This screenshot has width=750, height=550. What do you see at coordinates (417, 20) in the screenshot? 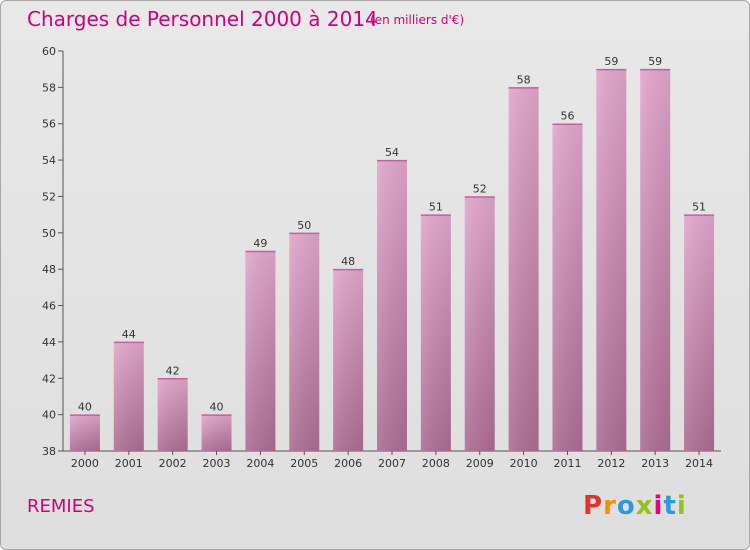
I see `chart-subtitle: (en milliers d'€)` at bounding box center [417, 20].